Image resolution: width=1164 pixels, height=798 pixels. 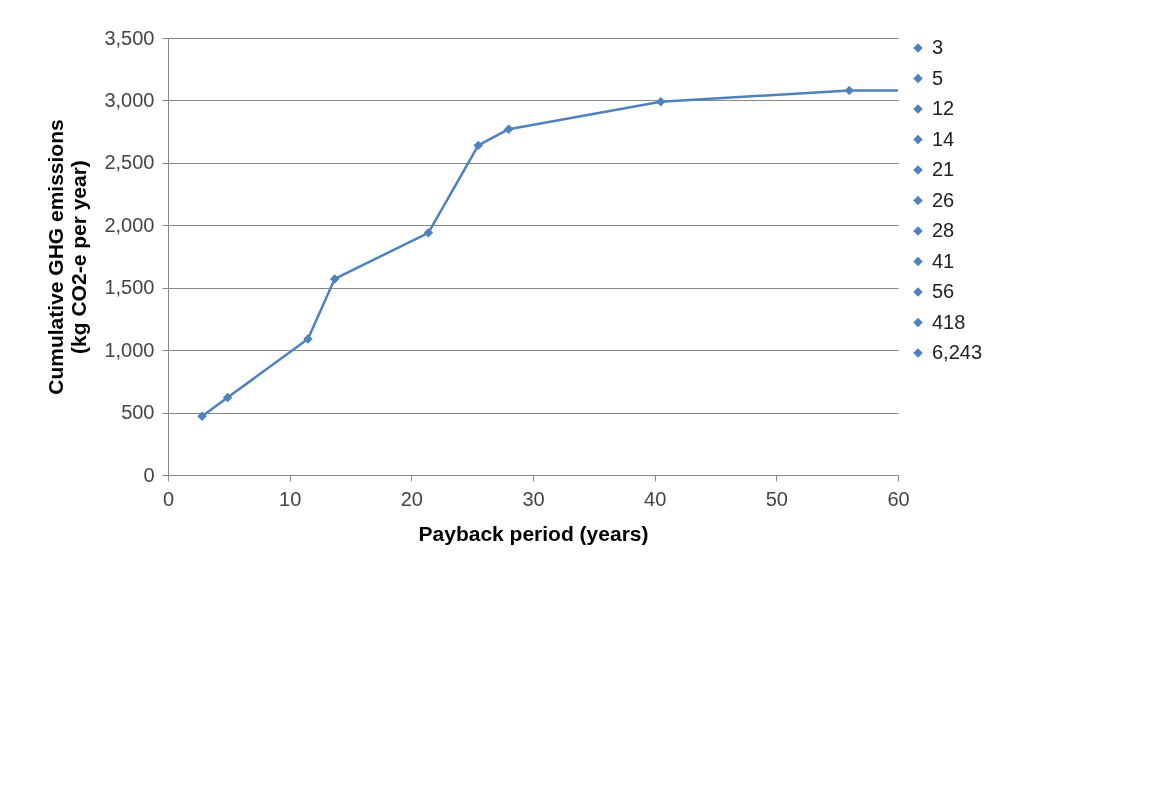 I want to click on y-tick-label: 1,000, so click(x=129, y=349).